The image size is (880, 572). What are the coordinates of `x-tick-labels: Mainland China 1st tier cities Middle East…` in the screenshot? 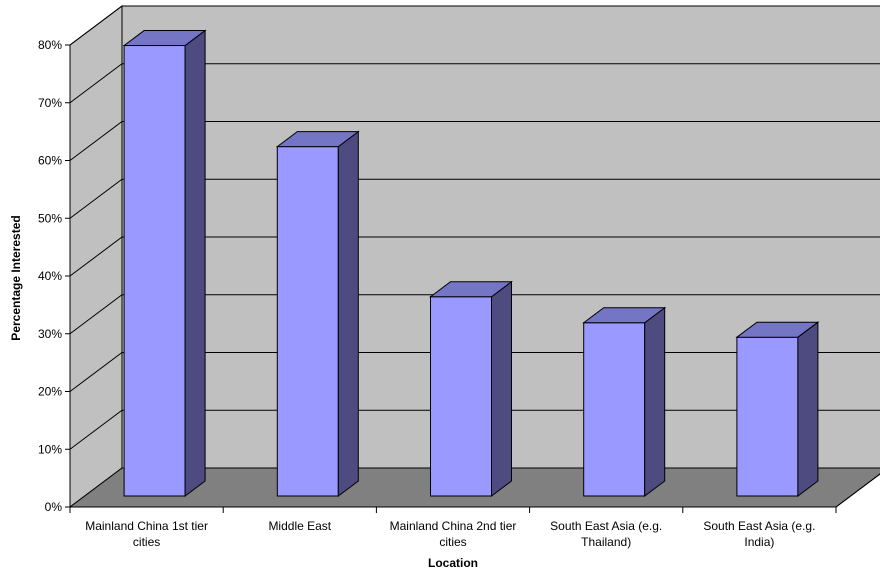 It's located at (450, 534).